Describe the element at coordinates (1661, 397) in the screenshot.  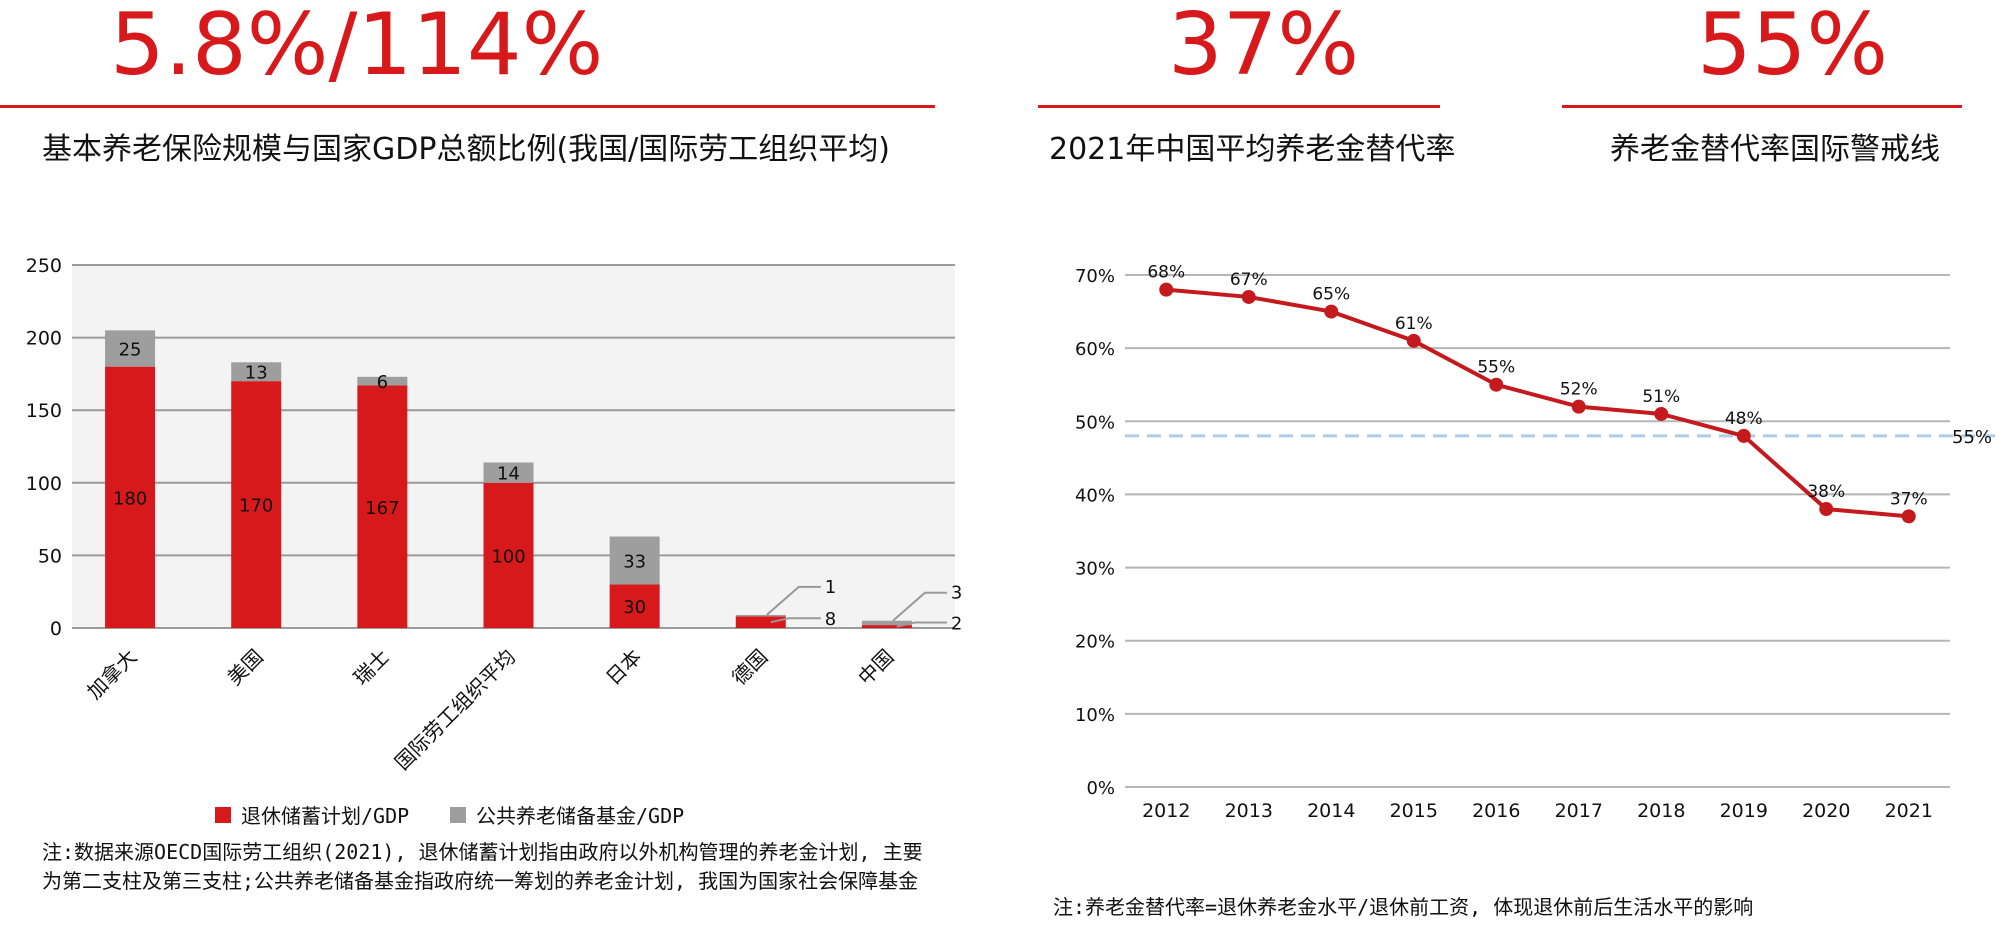
I see `data-point-label: 51%` at that location.